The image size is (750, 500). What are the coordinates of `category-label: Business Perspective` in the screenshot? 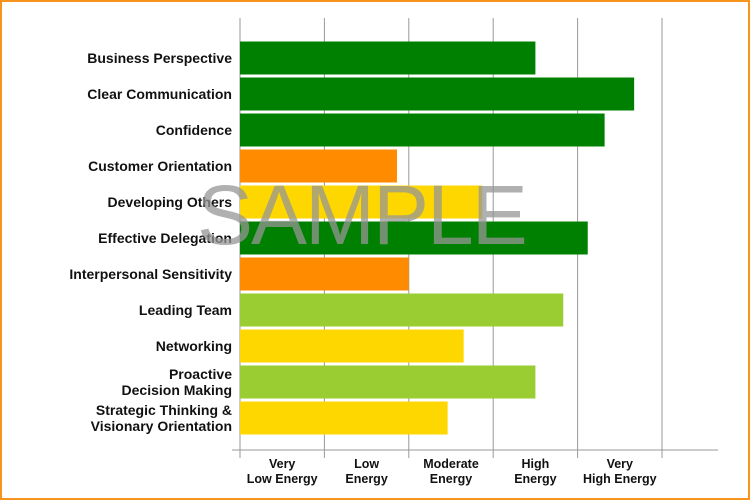 It's located at (159, 58).